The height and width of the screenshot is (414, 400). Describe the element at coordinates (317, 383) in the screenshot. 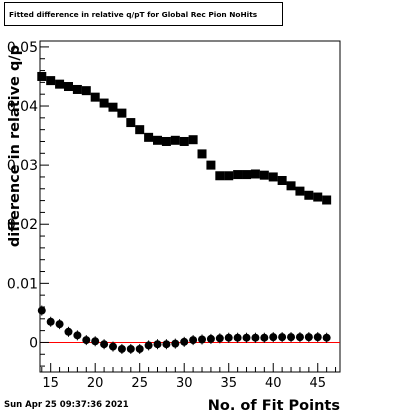

I see `x-tick-label: 45` at that location.